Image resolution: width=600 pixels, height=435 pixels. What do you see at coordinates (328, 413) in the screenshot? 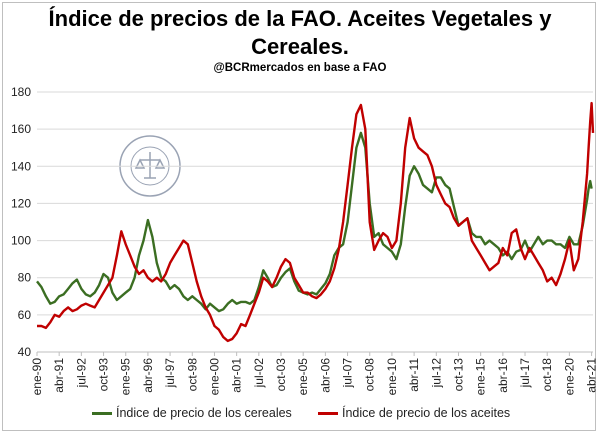
I see `legend-swatch-aceites` at bounding box center [328, 413].